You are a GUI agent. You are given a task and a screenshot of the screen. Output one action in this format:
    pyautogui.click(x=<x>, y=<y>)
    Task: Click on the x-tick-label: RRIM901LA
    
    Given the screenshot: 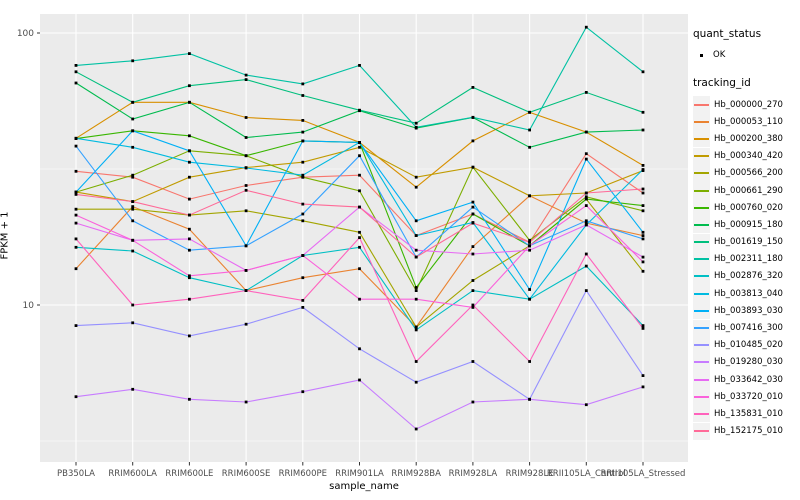 What is the action you would take?
    pyautogui.click(x=359, y=474)
    